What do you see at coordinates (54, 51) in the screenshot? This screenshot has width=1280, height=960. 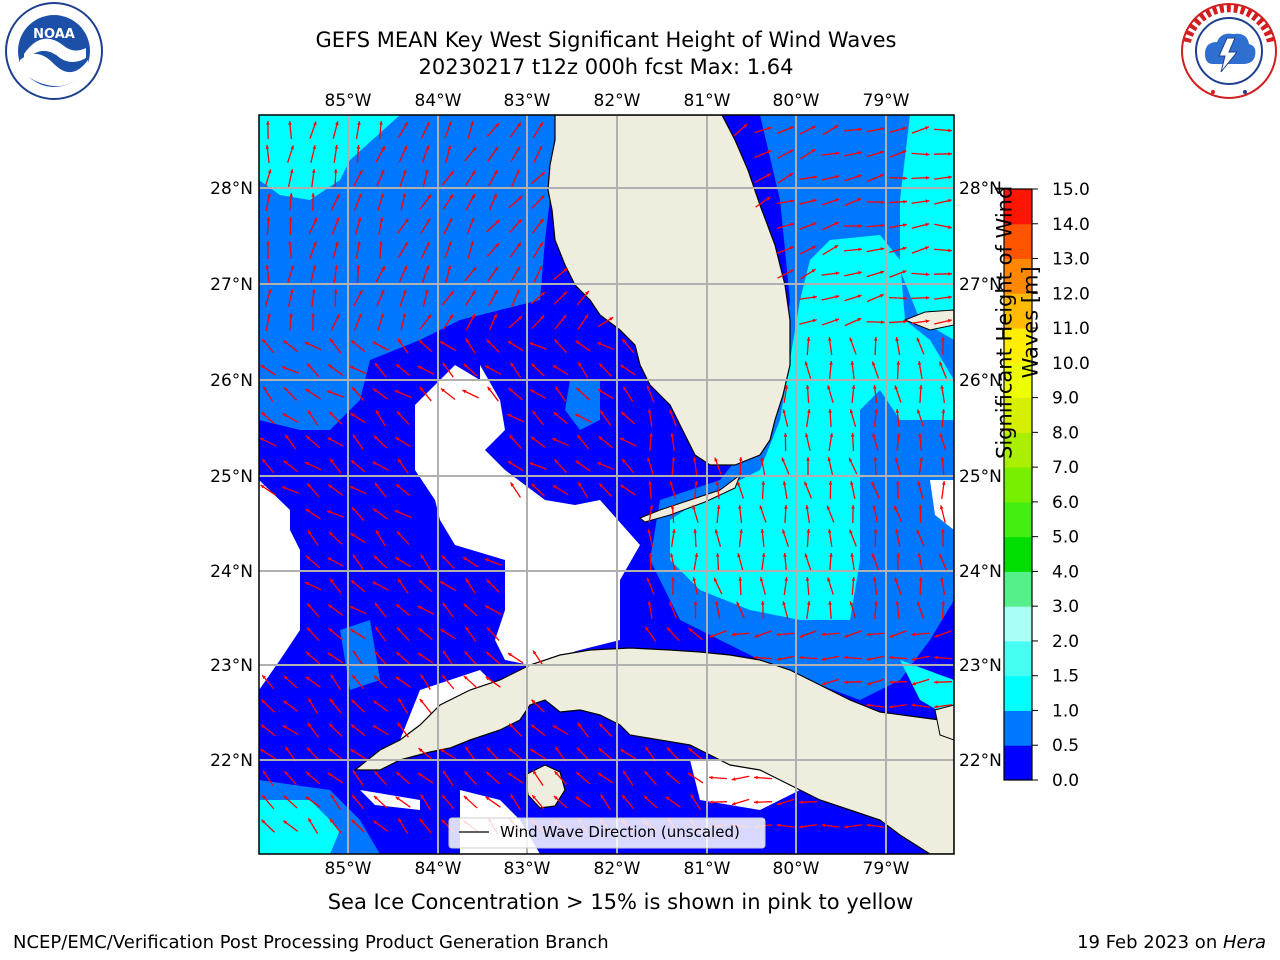 I see `noaa-logo-icon: NOAA` at bounding box center [54, 51].